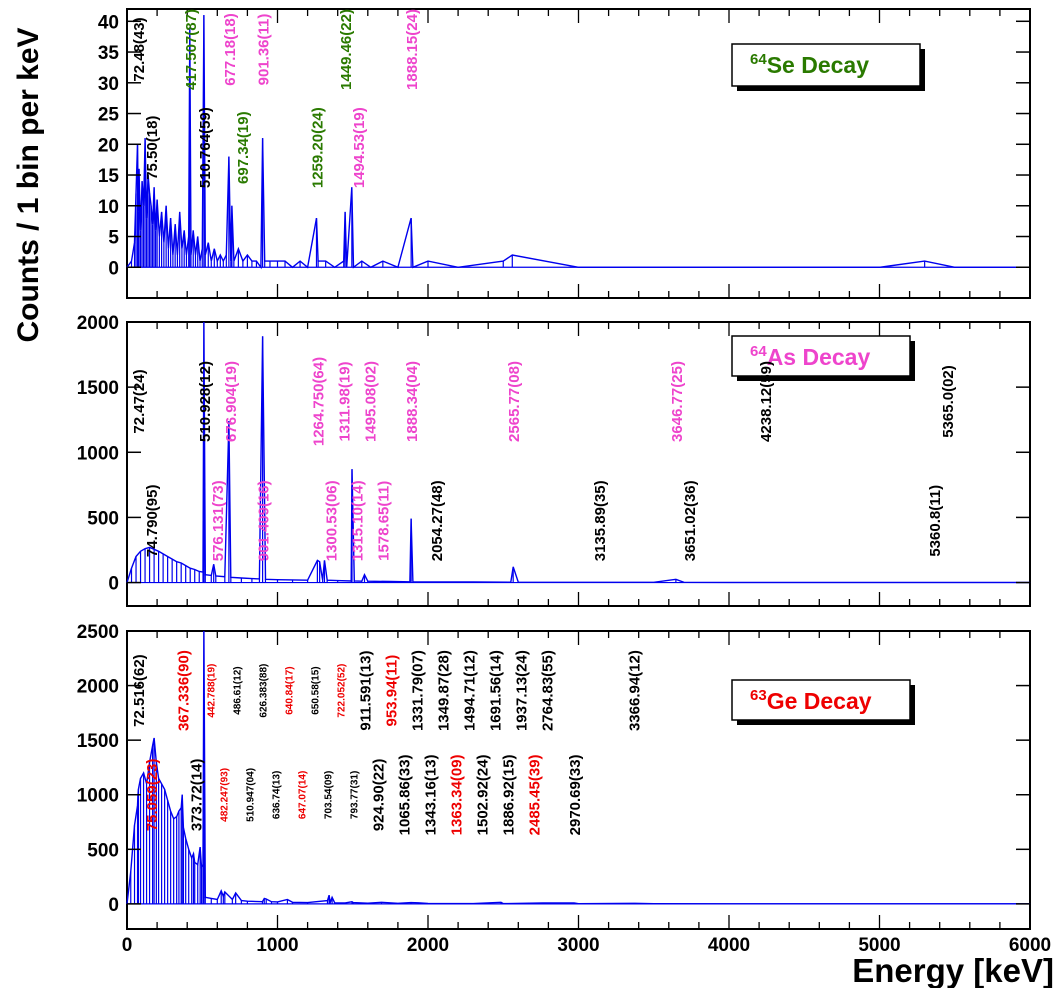 This screenshot has width=1064, height=988. What do you see at coordinates (635, 690) in the screenshot?
I see `peak-label: 3366.94(12)` at bounding box center [635, 690].